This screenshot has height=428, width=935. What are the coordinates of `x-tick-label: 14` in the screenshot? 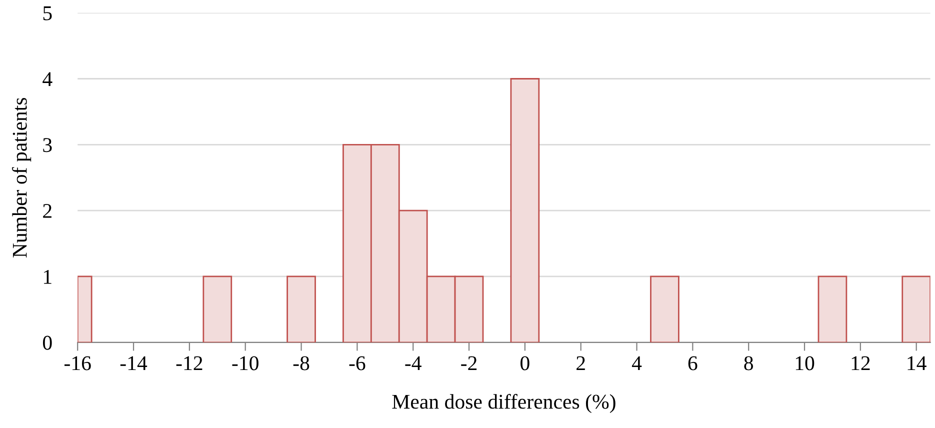 It's located at (917, 363).